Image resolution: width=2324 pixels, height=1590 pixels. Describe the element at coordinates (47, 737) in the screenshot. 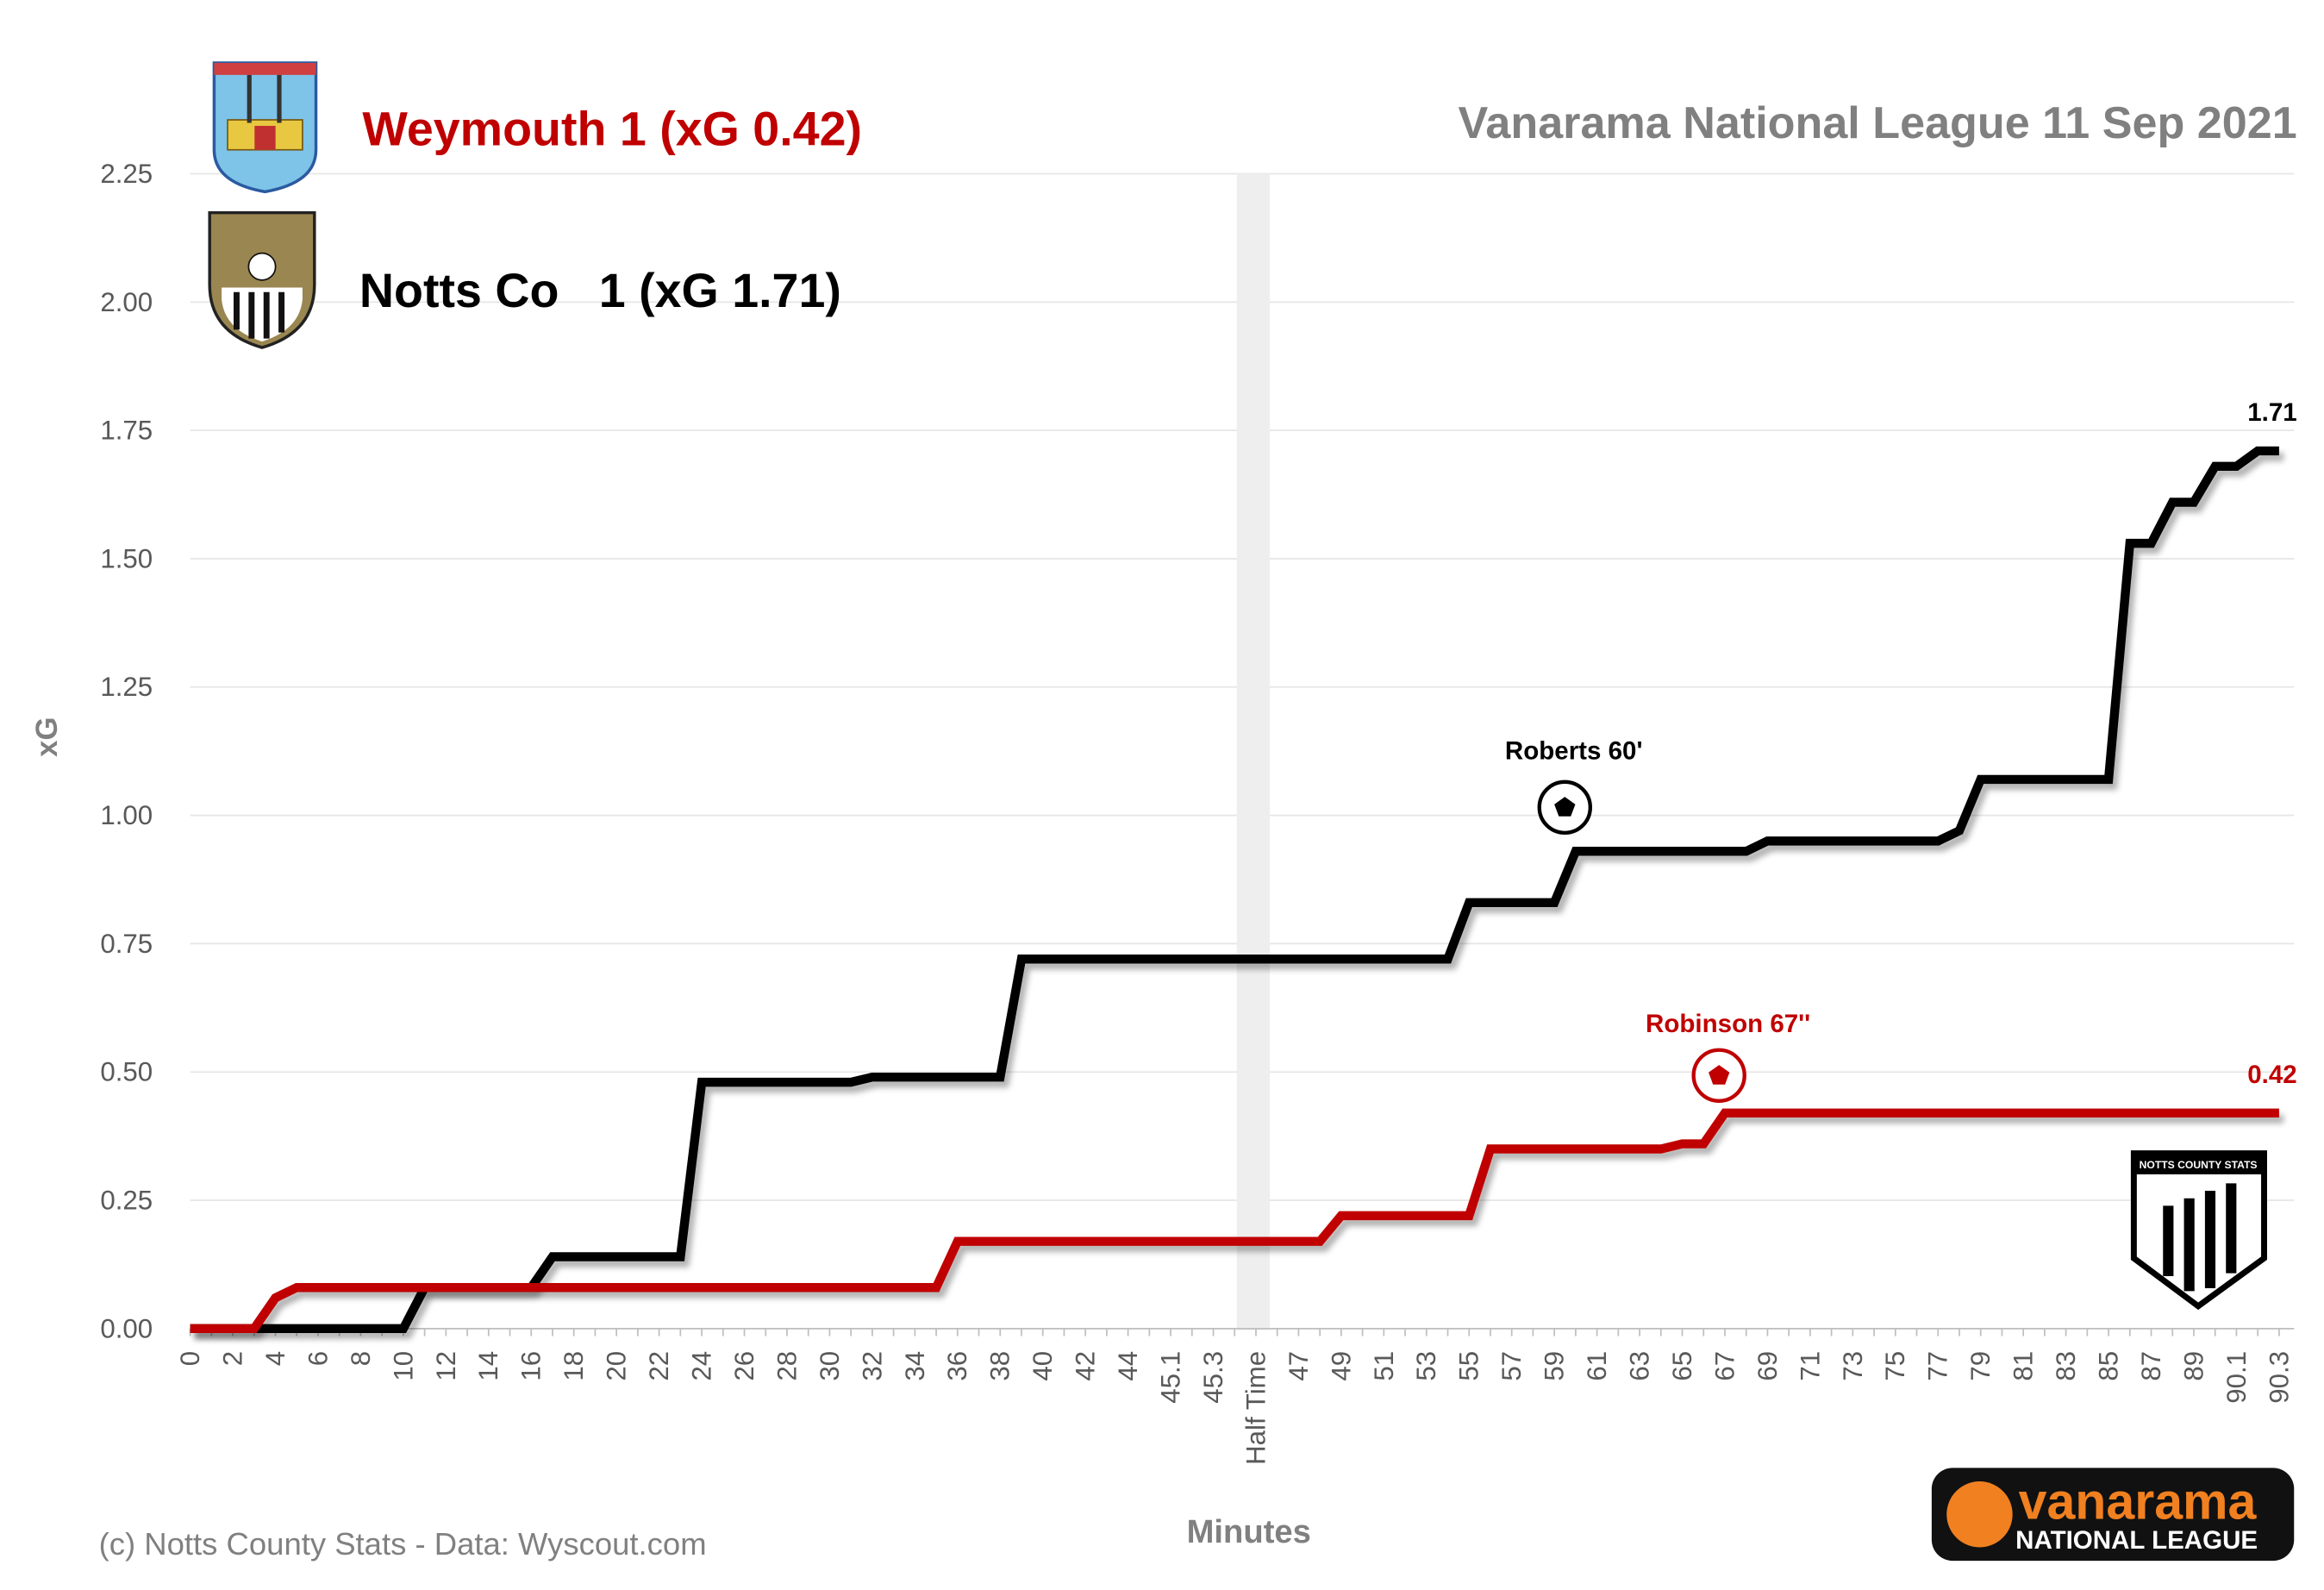

I see `y-axis-label: xG` at that location.